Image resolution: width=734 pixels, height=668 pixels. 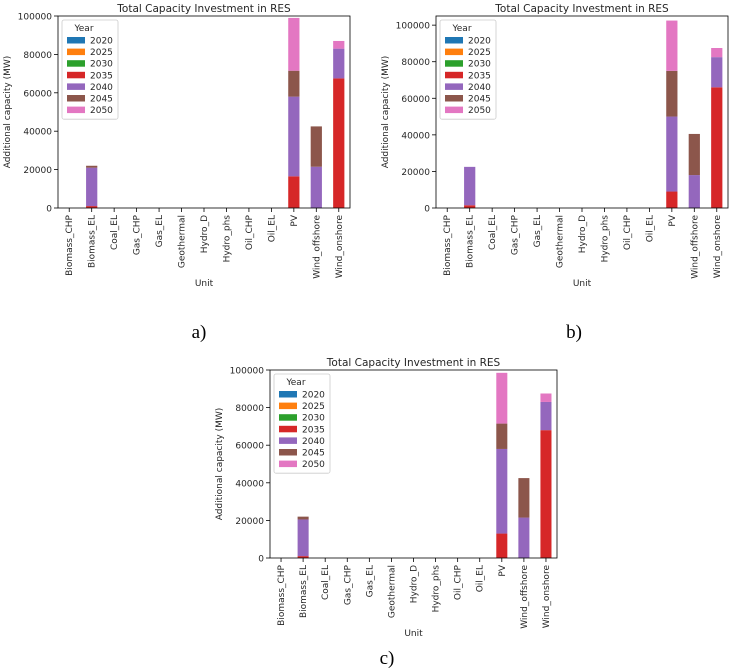 I want to click on legend-label-2050: 2050, so click(x=313, y=465).